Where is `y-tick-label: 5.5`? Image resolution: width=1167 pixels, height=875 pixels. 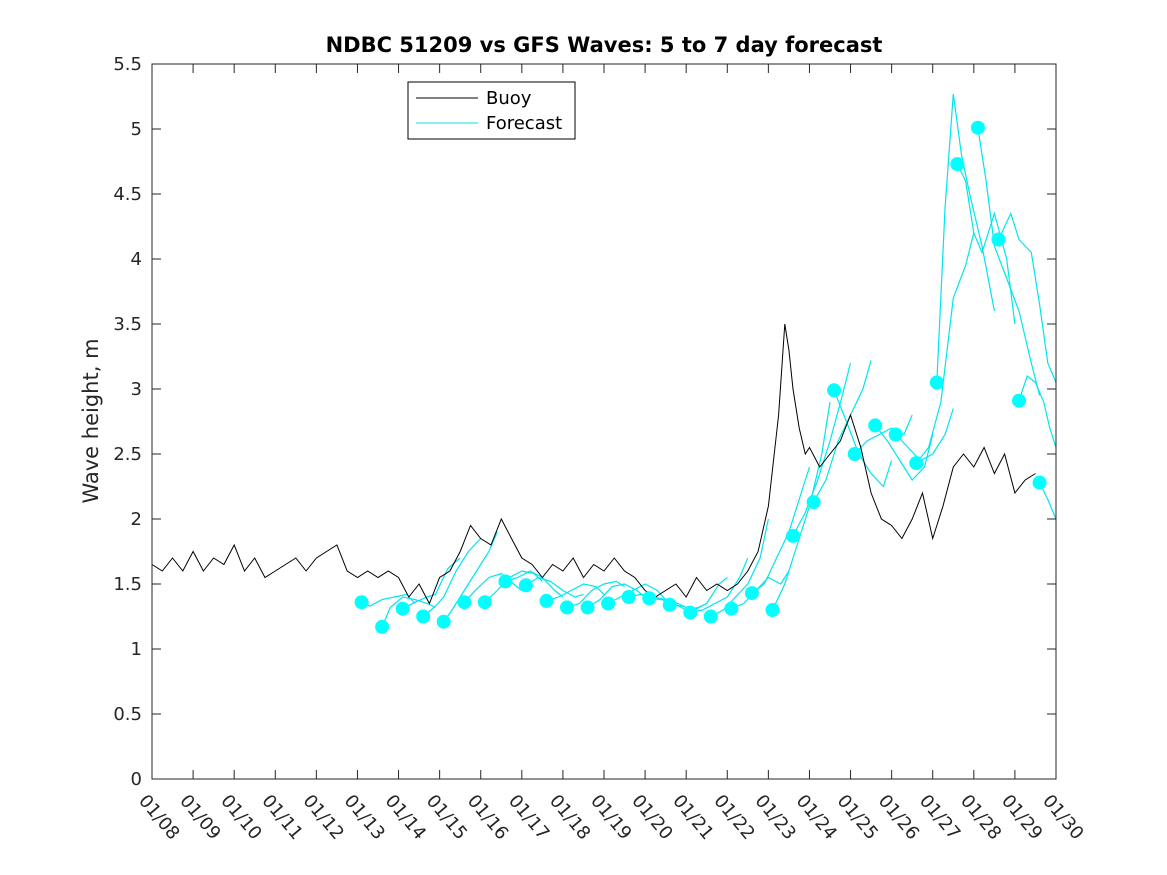 y-tick-label: 5.5 is located at coordinates (127, 64).